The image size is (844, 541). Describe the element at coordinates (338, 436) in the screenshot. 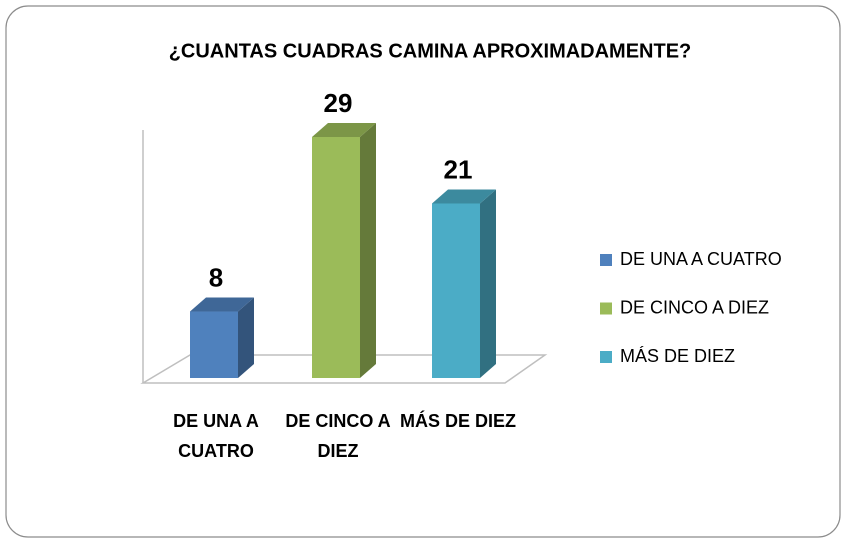

I see `x-tick-label: DE CINCO A DIEZ` at that location.